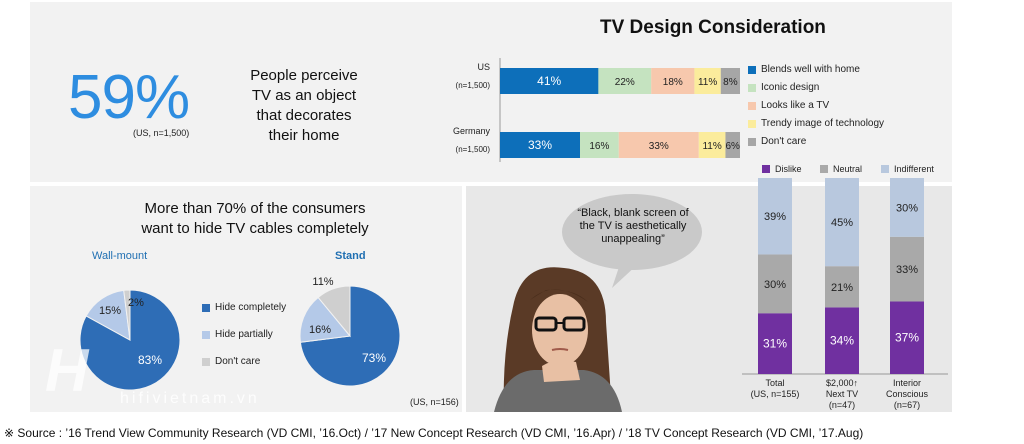 This screenshot has height=444, width=1024. I want to click on bar-label: 31%, so click(775, 344).